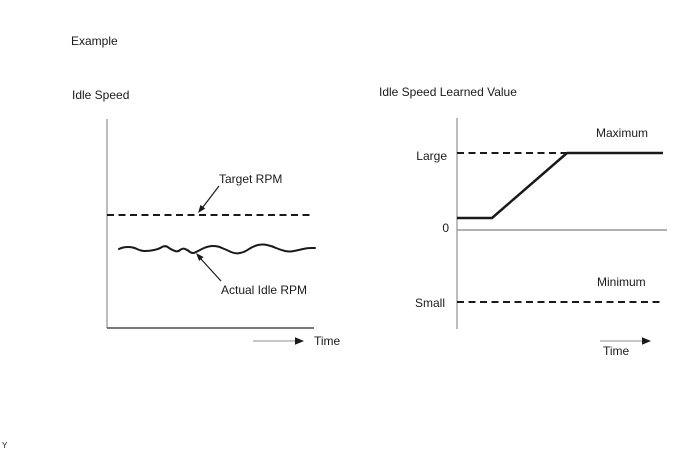  I want to click on learned-value-line, so click(560, 185).